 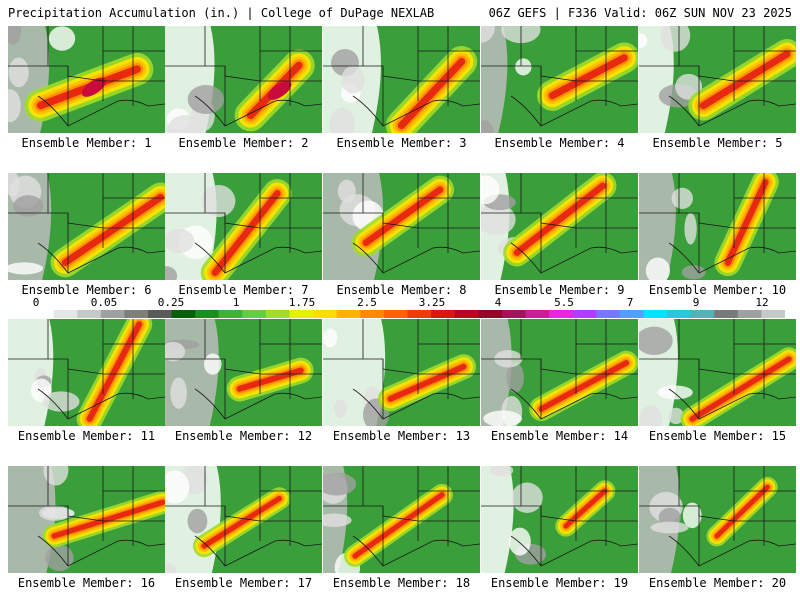 I want to click on ensemble-member-19-caption: Ensemble Member: 19, so click(x=559, y=583).